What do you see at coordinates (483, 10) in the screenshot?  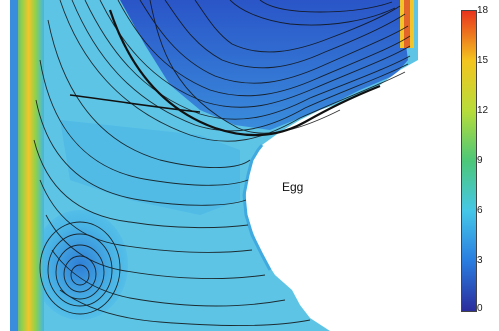 I see `colorbar-tick: 18` at bounding box center [483, 10].